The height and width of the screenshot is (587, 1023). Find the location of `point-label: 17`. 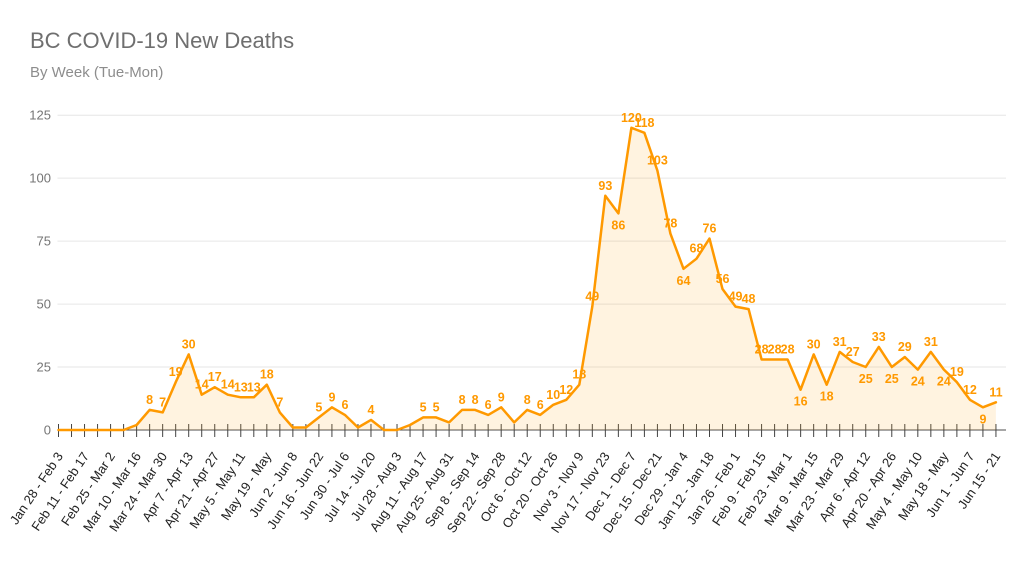

point-label: 17 is located at coordinates (215, 377).